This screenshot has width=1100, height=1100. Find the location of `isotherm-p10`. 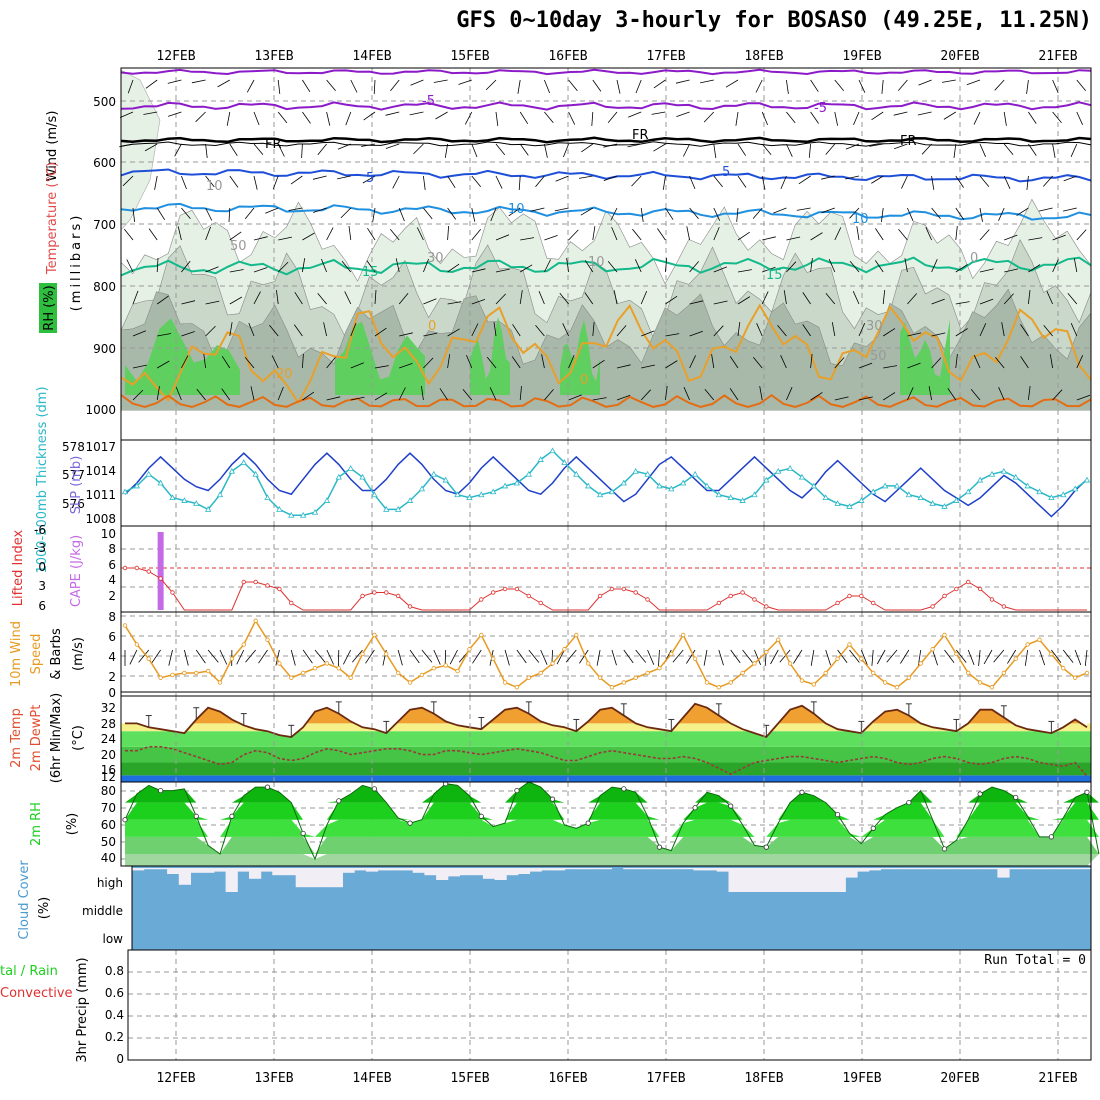

isotherm-p10 is located at coordinates (606, 211).